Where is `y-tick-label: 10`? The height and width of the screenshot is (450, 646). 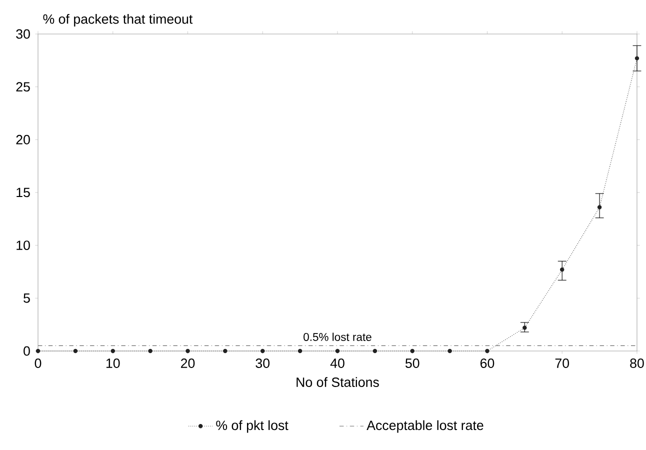 y-tick-label: 10 is located at coordinates (23, 245).